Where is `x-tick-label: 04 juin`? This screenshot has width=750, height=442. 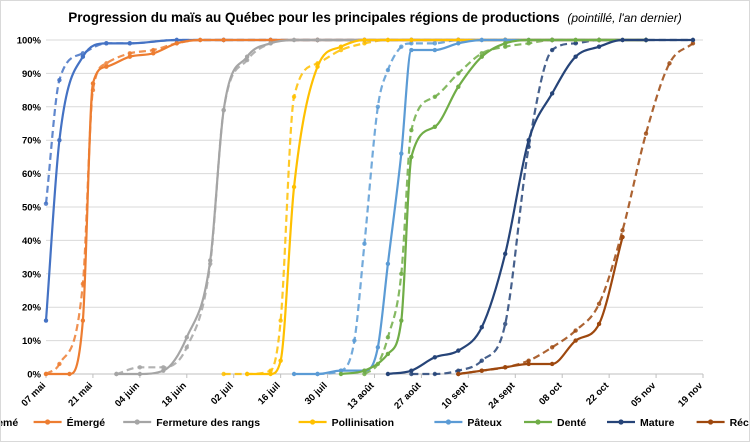 x-tick-label: 04 juin is located at coordinates (127, 394).